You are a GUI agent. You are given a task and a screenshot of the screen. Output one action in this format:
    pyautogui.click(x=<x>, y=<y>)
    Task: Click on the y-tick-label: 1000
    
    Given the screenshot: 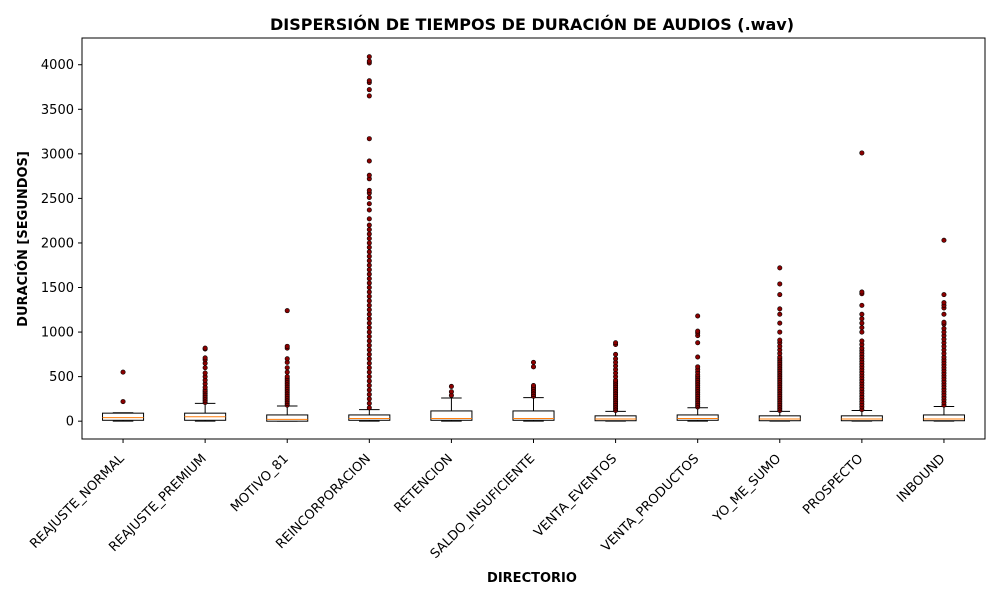 What is the action you would take?
    pyautogui.click(x=57, y=333)
    